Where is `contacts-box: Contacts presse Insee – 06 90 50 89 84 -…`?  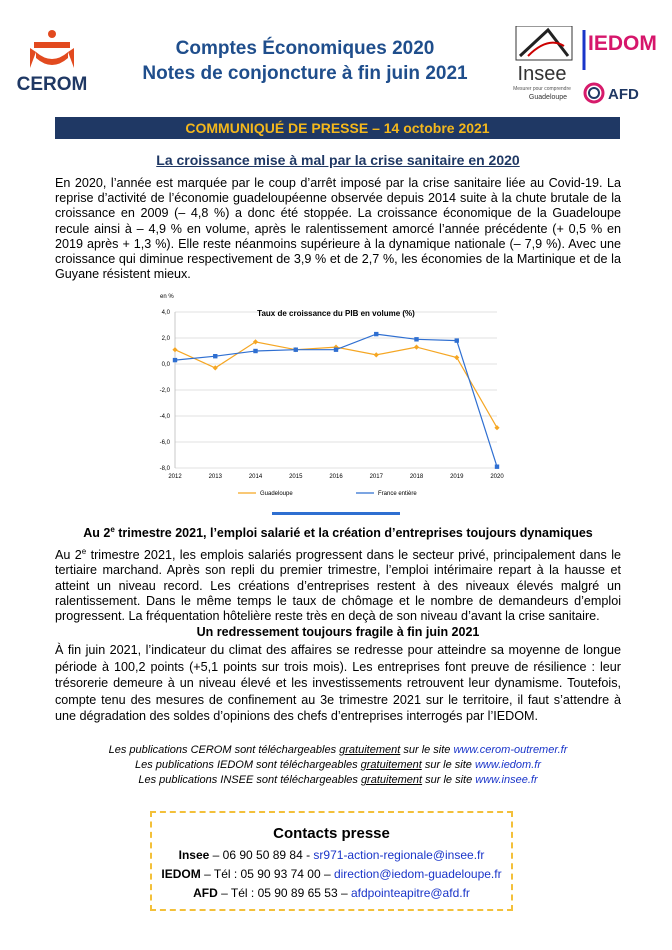
contacts-box: Contacts presse Insee – 06 90 50 89 84 -… is located at coordinates (331, 861).